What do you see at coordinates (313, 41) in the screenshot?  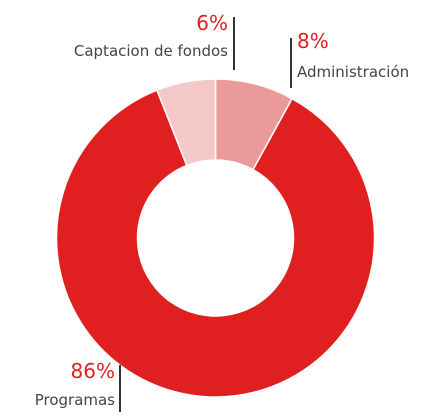 I see `value-label: 8%` at bounding box center [313, 41].